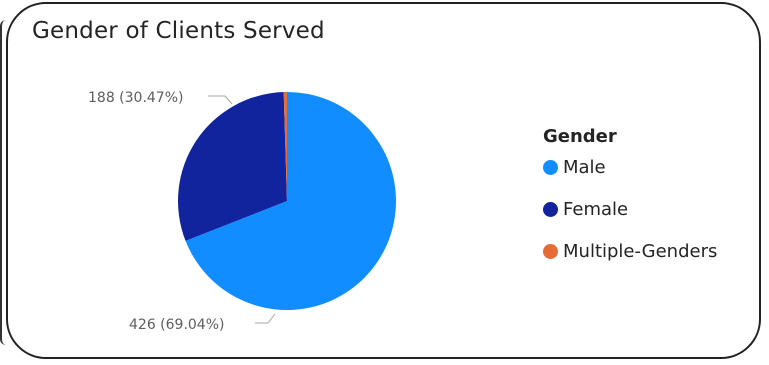  Describe the element at coordinates (3, 182) in the screenshot. I see `card-left-edge` at that location.